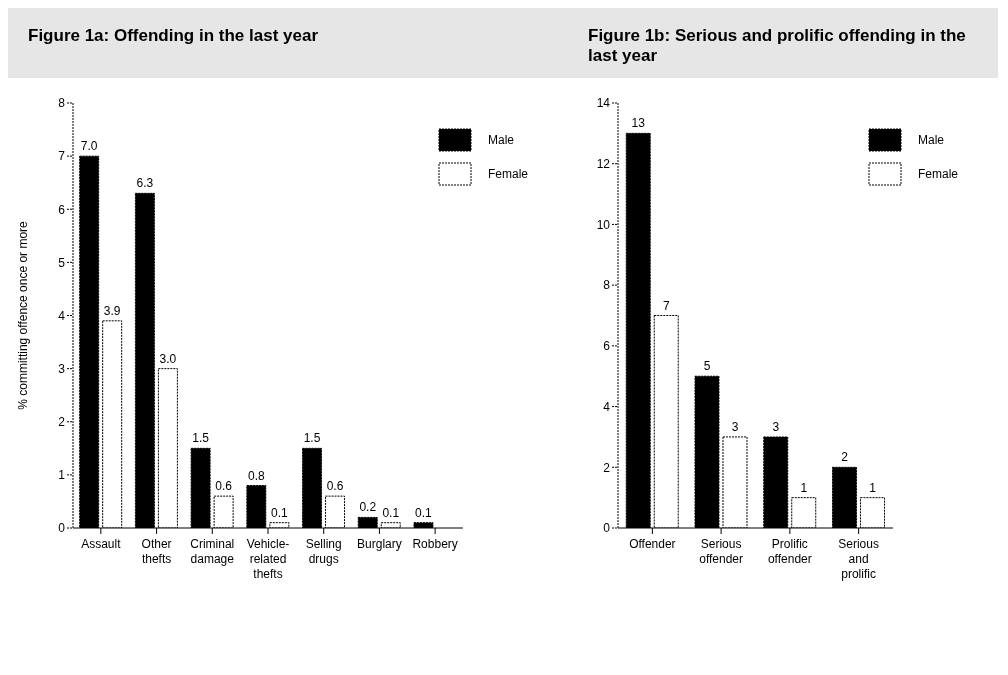 This screenshot has height=675, width=1008. What do you see at coordinates (145, 183) in the screenshot?
I see `data-label: 6.3` at bounding box center [145, 183].